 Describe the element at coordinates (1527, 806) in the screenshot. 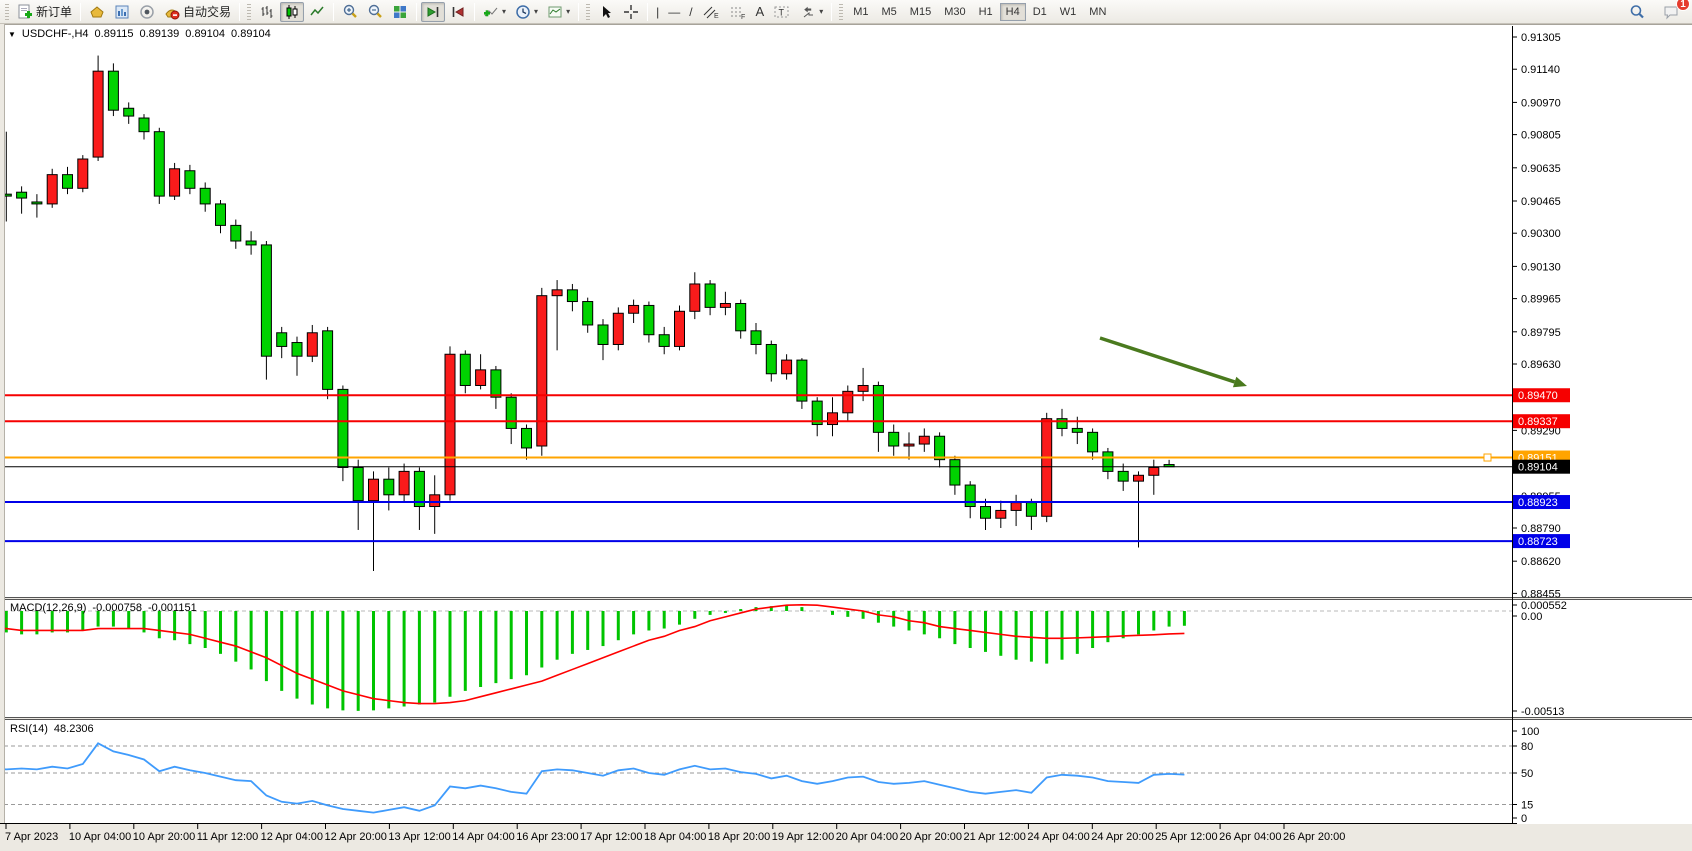

I see `svg-text: 15` at that location.